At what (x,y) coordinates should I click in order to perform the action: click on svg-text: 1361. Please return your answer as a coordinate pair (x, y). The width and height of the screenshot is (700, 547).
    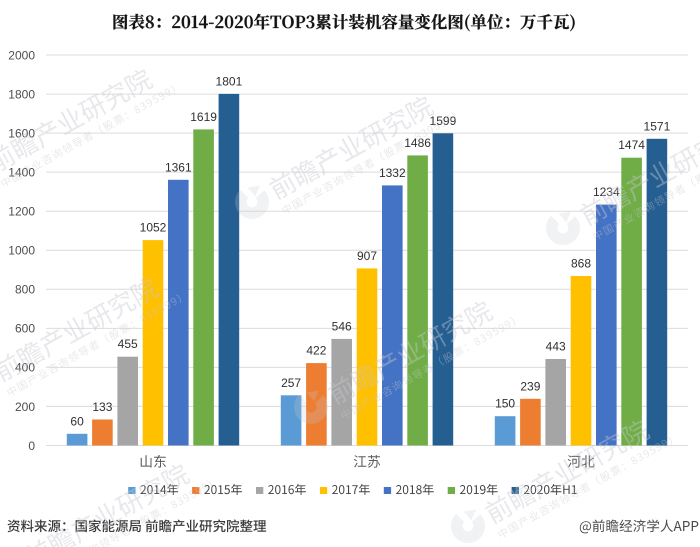
    Looking at the image, I should click on (178, 167).